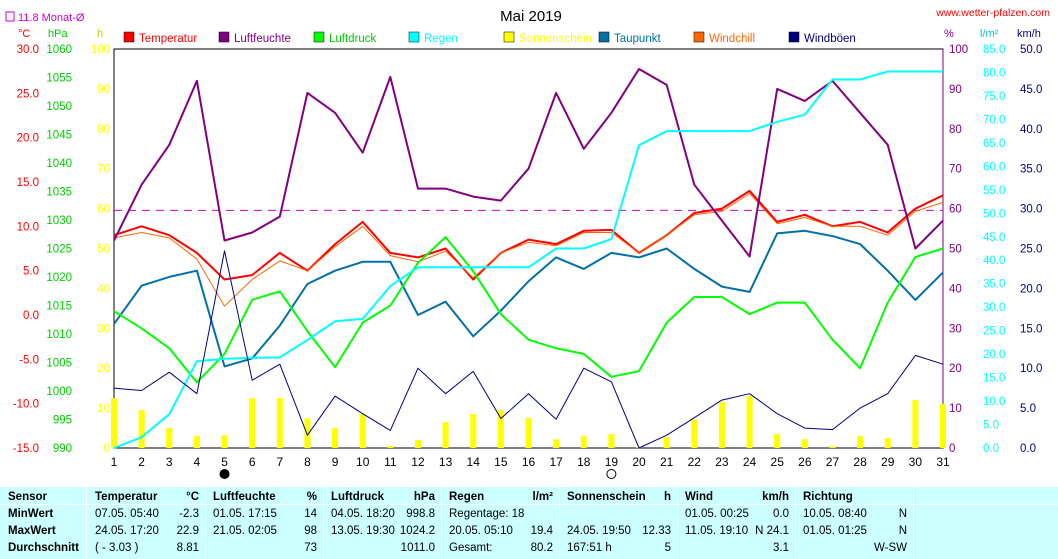 This screenshot has height=559, width=1058. What do you see at coordinates (418, 462) in the screenshot?
I see `x-tick-label: 12` at bounding box center [418, 462].